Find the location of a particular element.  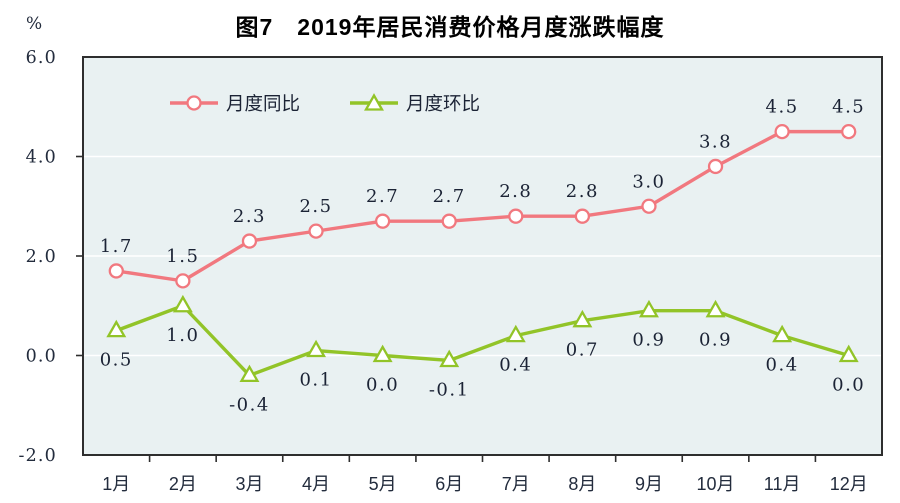

data-label: 1.7 is located at coordinates (116, 246).